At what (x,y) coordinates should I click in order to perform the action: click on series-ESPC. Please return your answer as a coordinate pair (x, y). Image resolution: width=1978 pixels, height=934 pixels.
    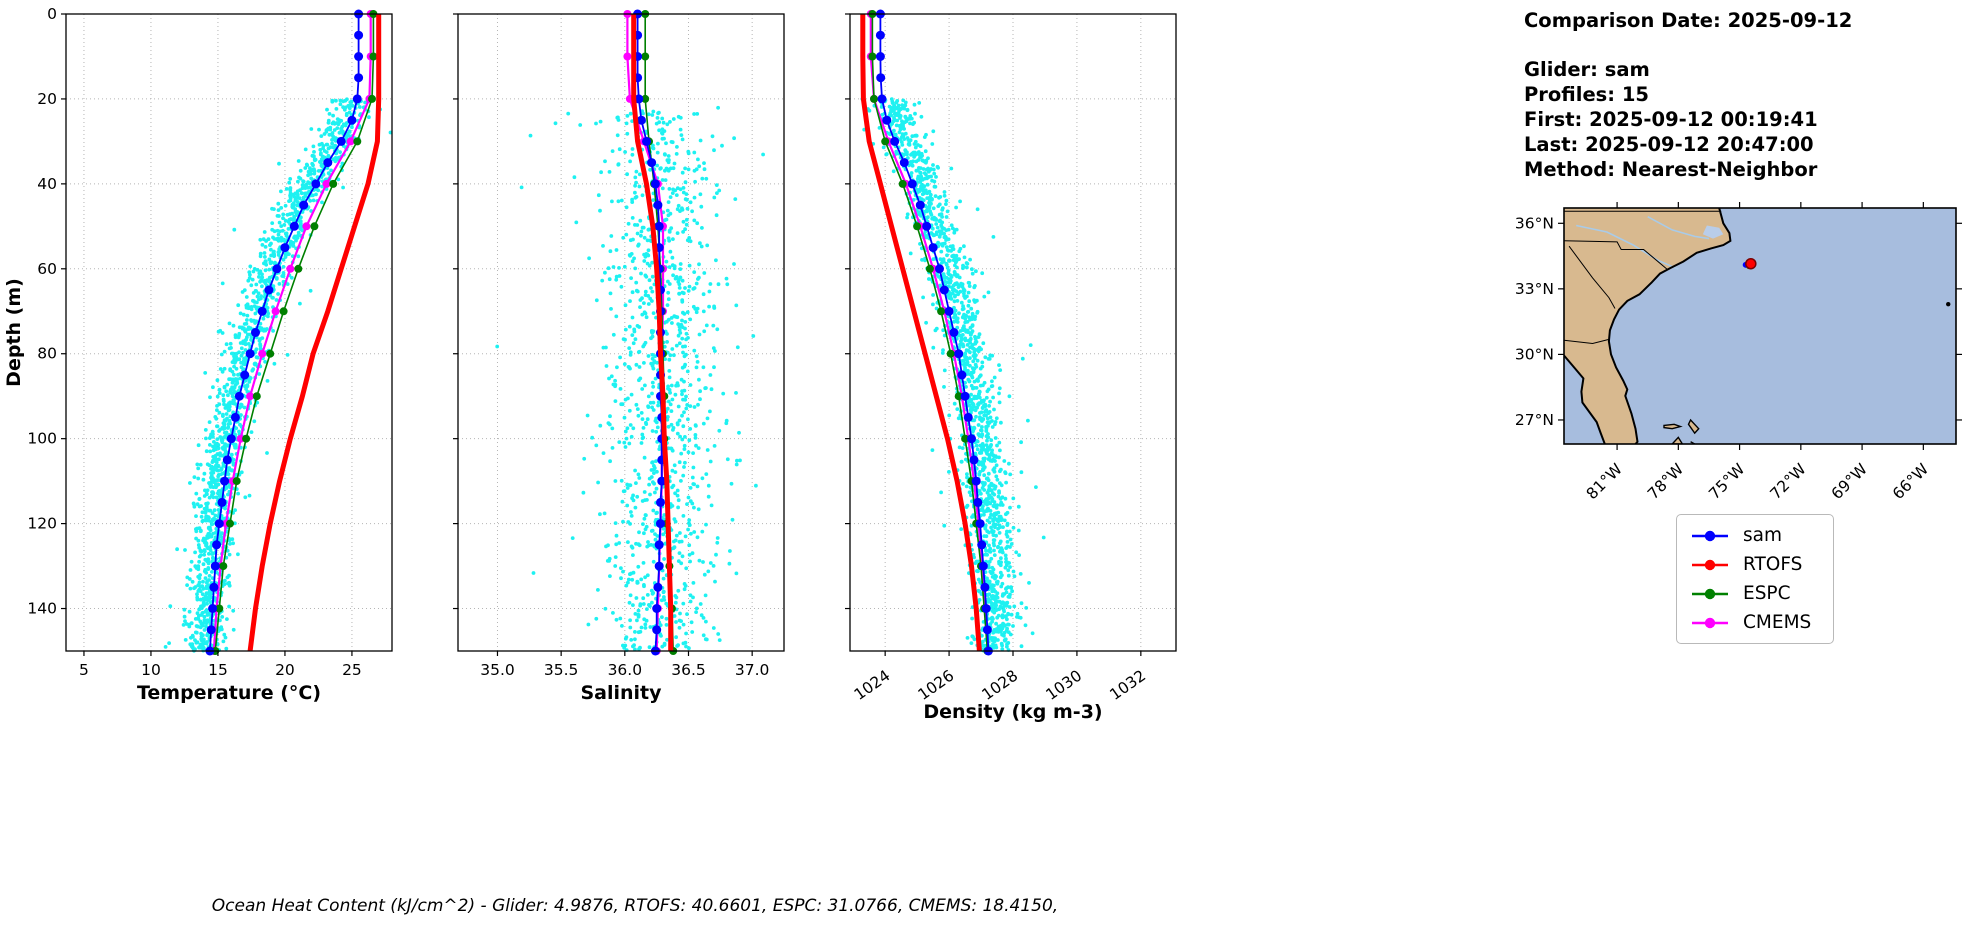
    Looking at the image, I should click on (294, 333).